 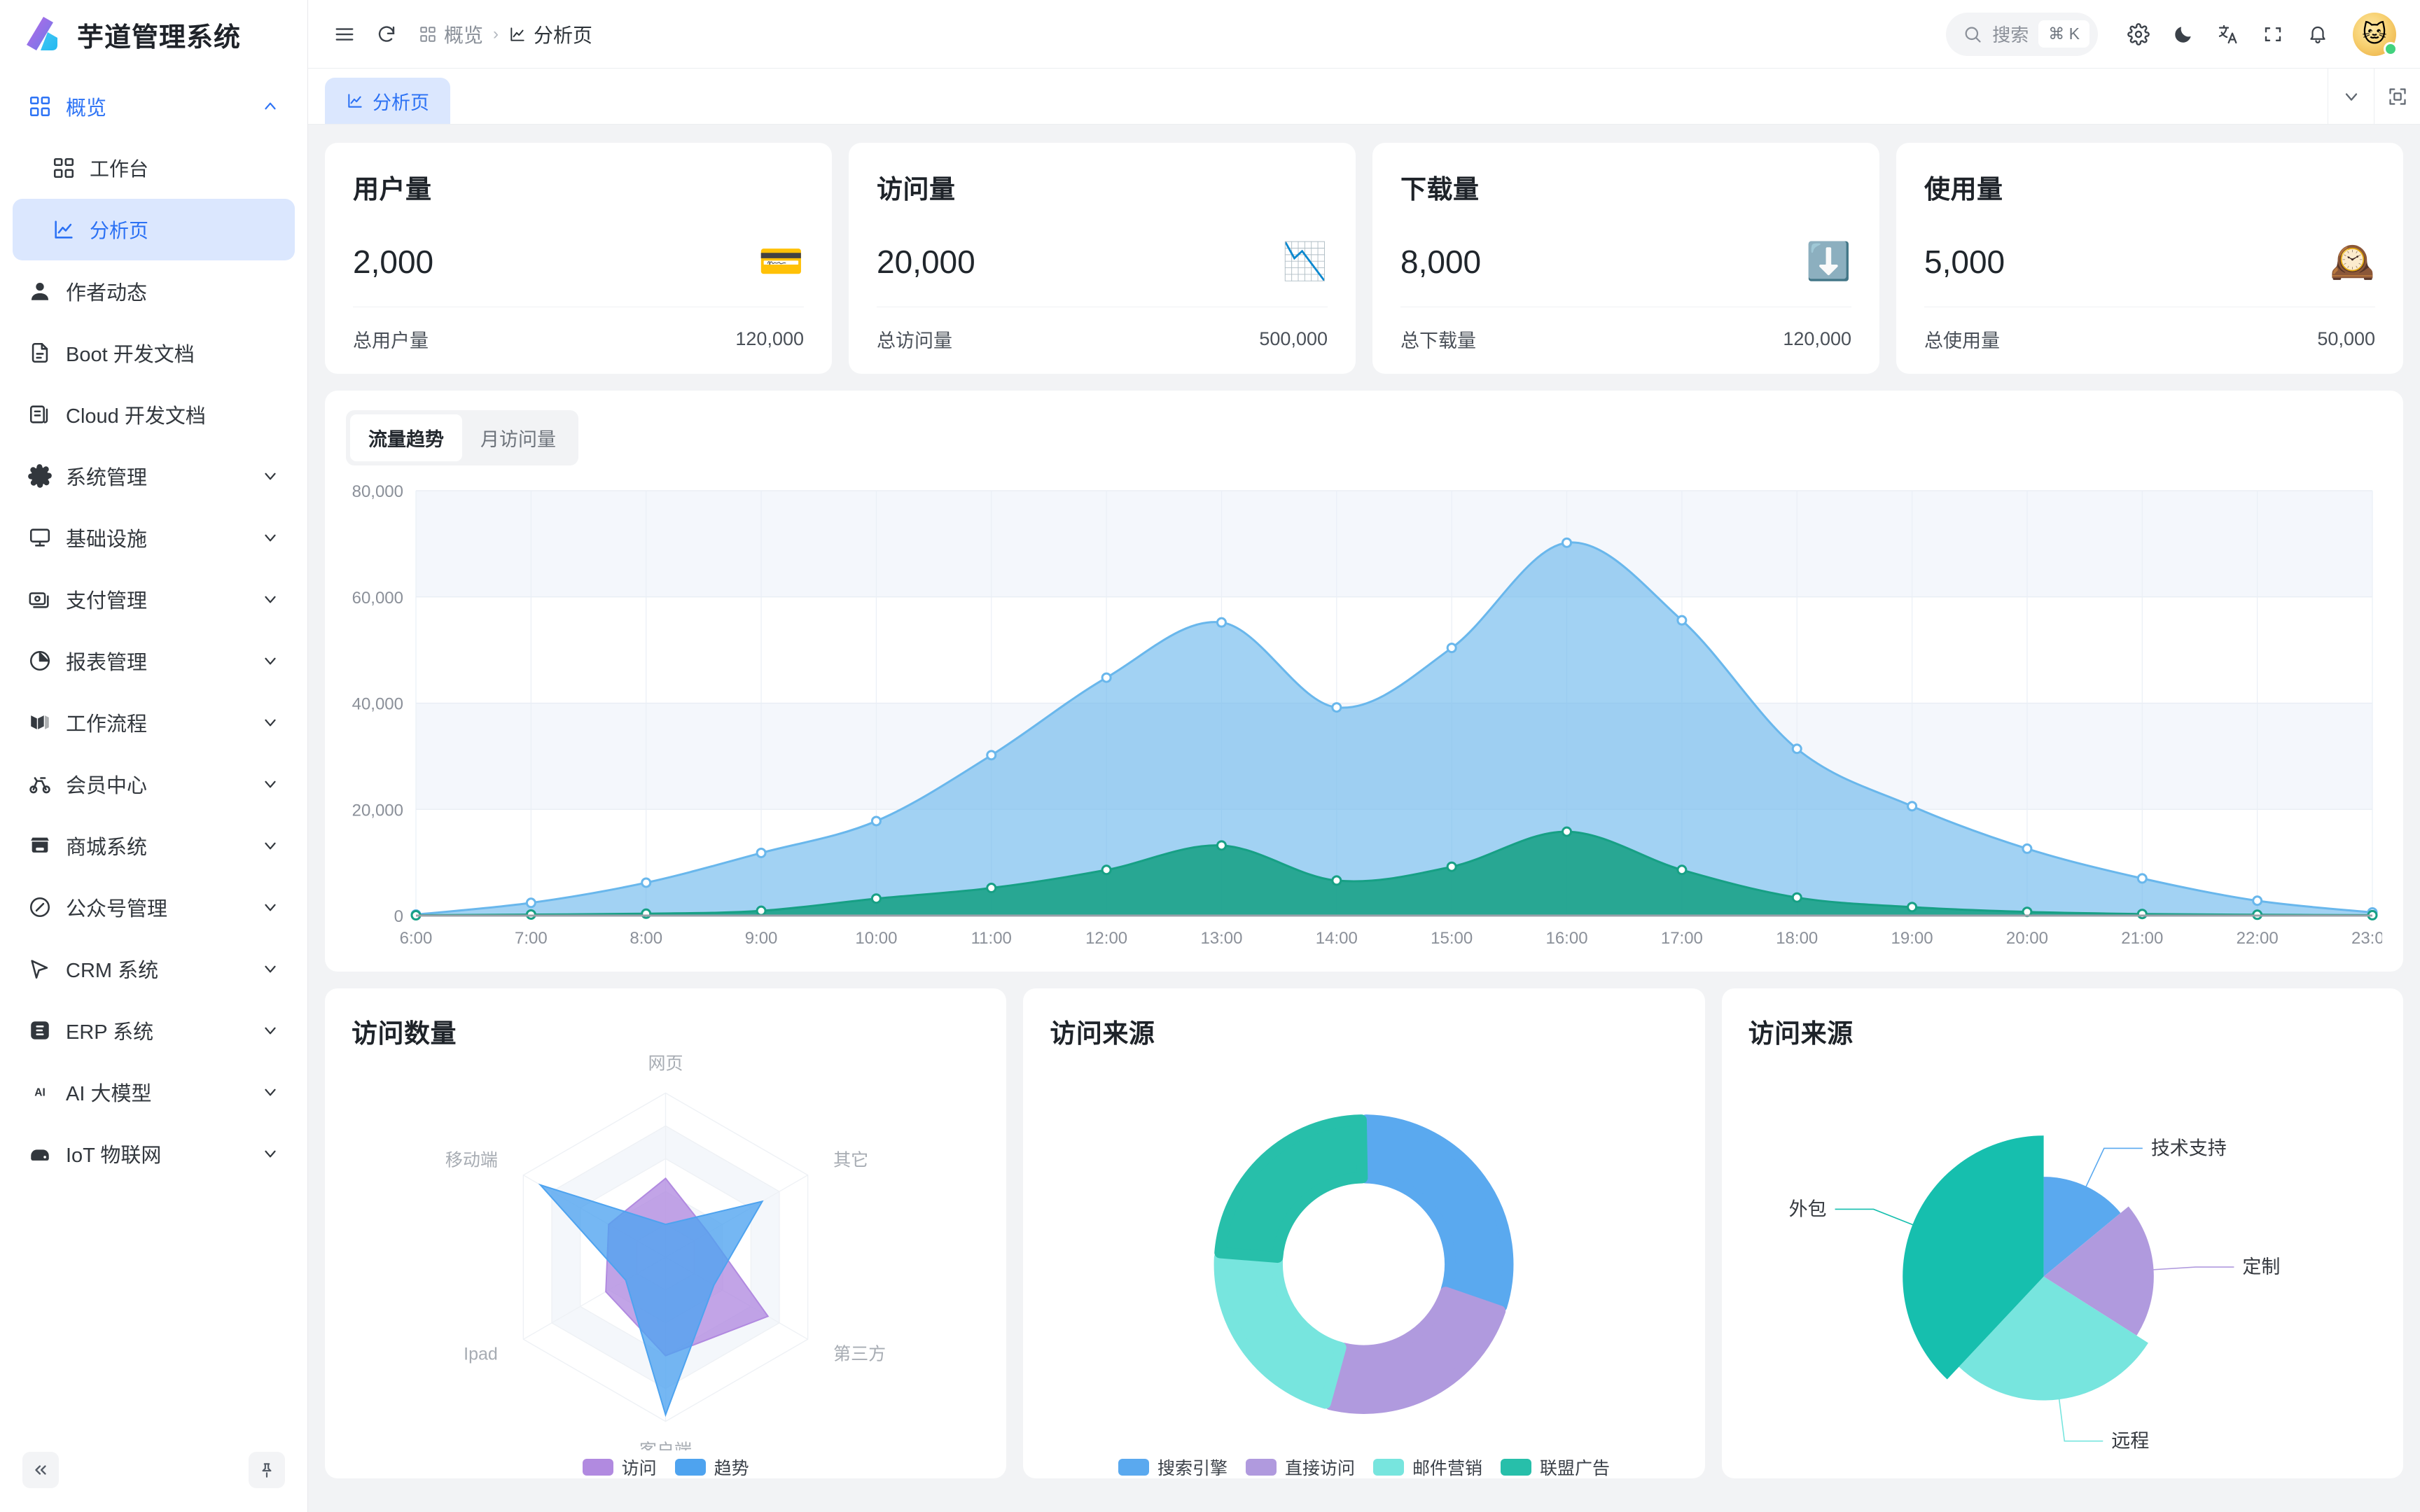 I want to click on legend-item: 趋势, so click(x=711, y=1466).